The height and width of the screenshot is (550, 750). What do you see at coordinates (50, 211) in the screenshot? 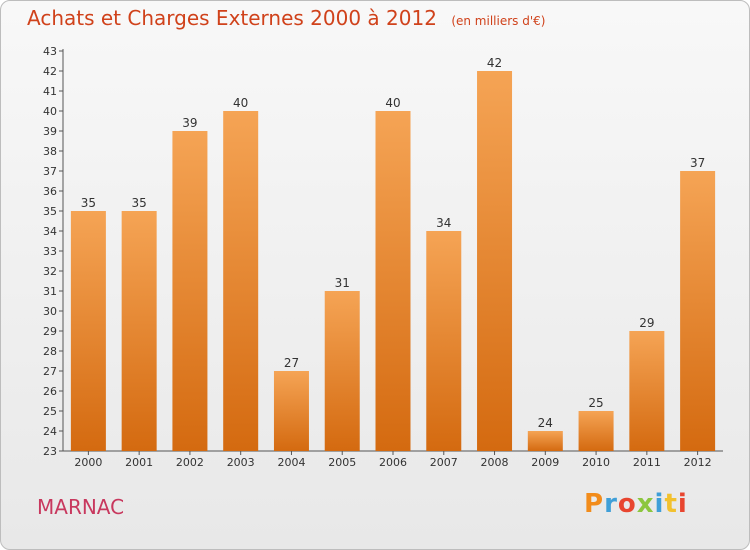
I see `y-tick-label: 35` at bounding box center [50, 211].